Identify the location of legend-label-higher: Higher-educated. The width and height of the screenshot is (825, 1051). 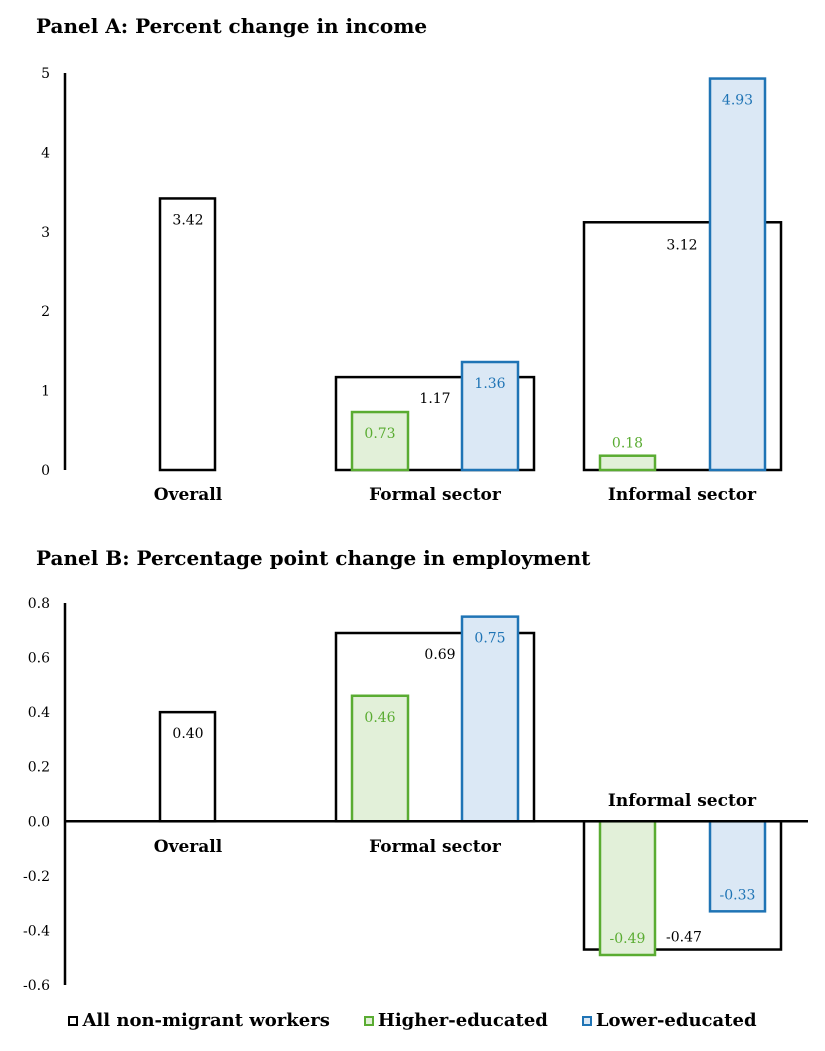
(462, 1020).